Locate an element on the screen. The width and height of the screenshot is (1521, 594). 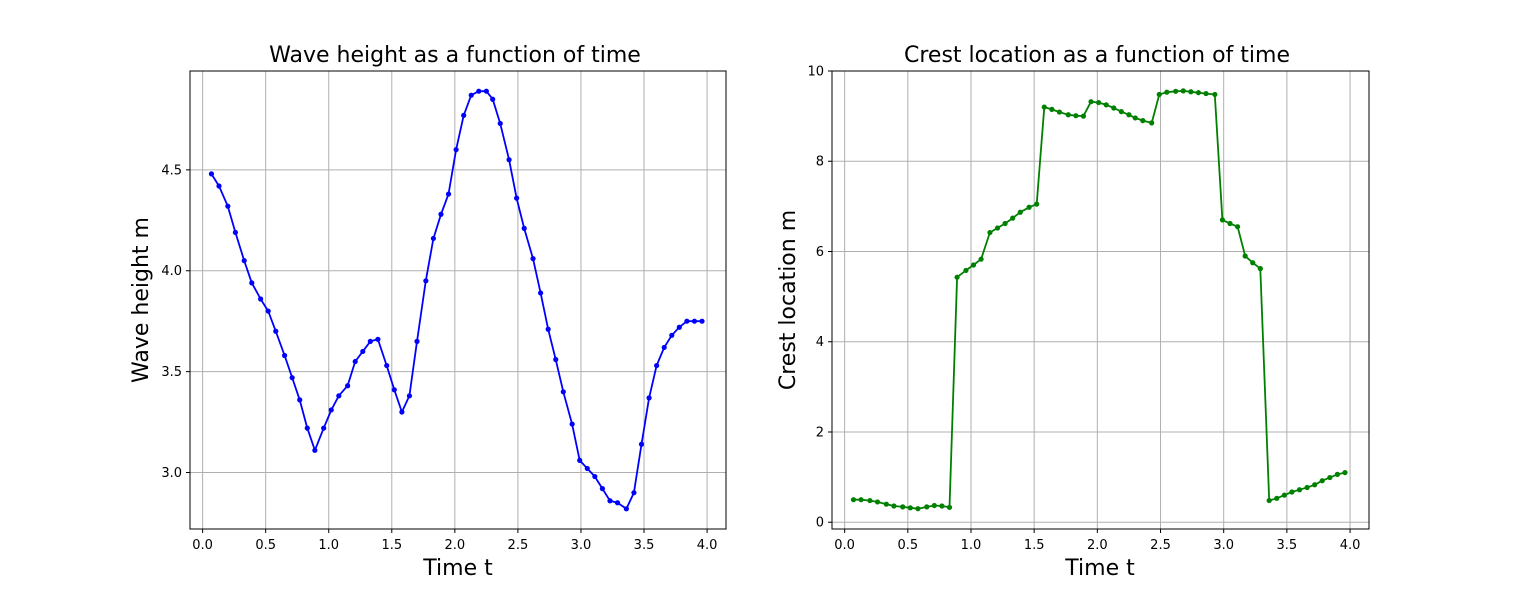
y-tick-label: 10 is located at coordinates (815, 72).